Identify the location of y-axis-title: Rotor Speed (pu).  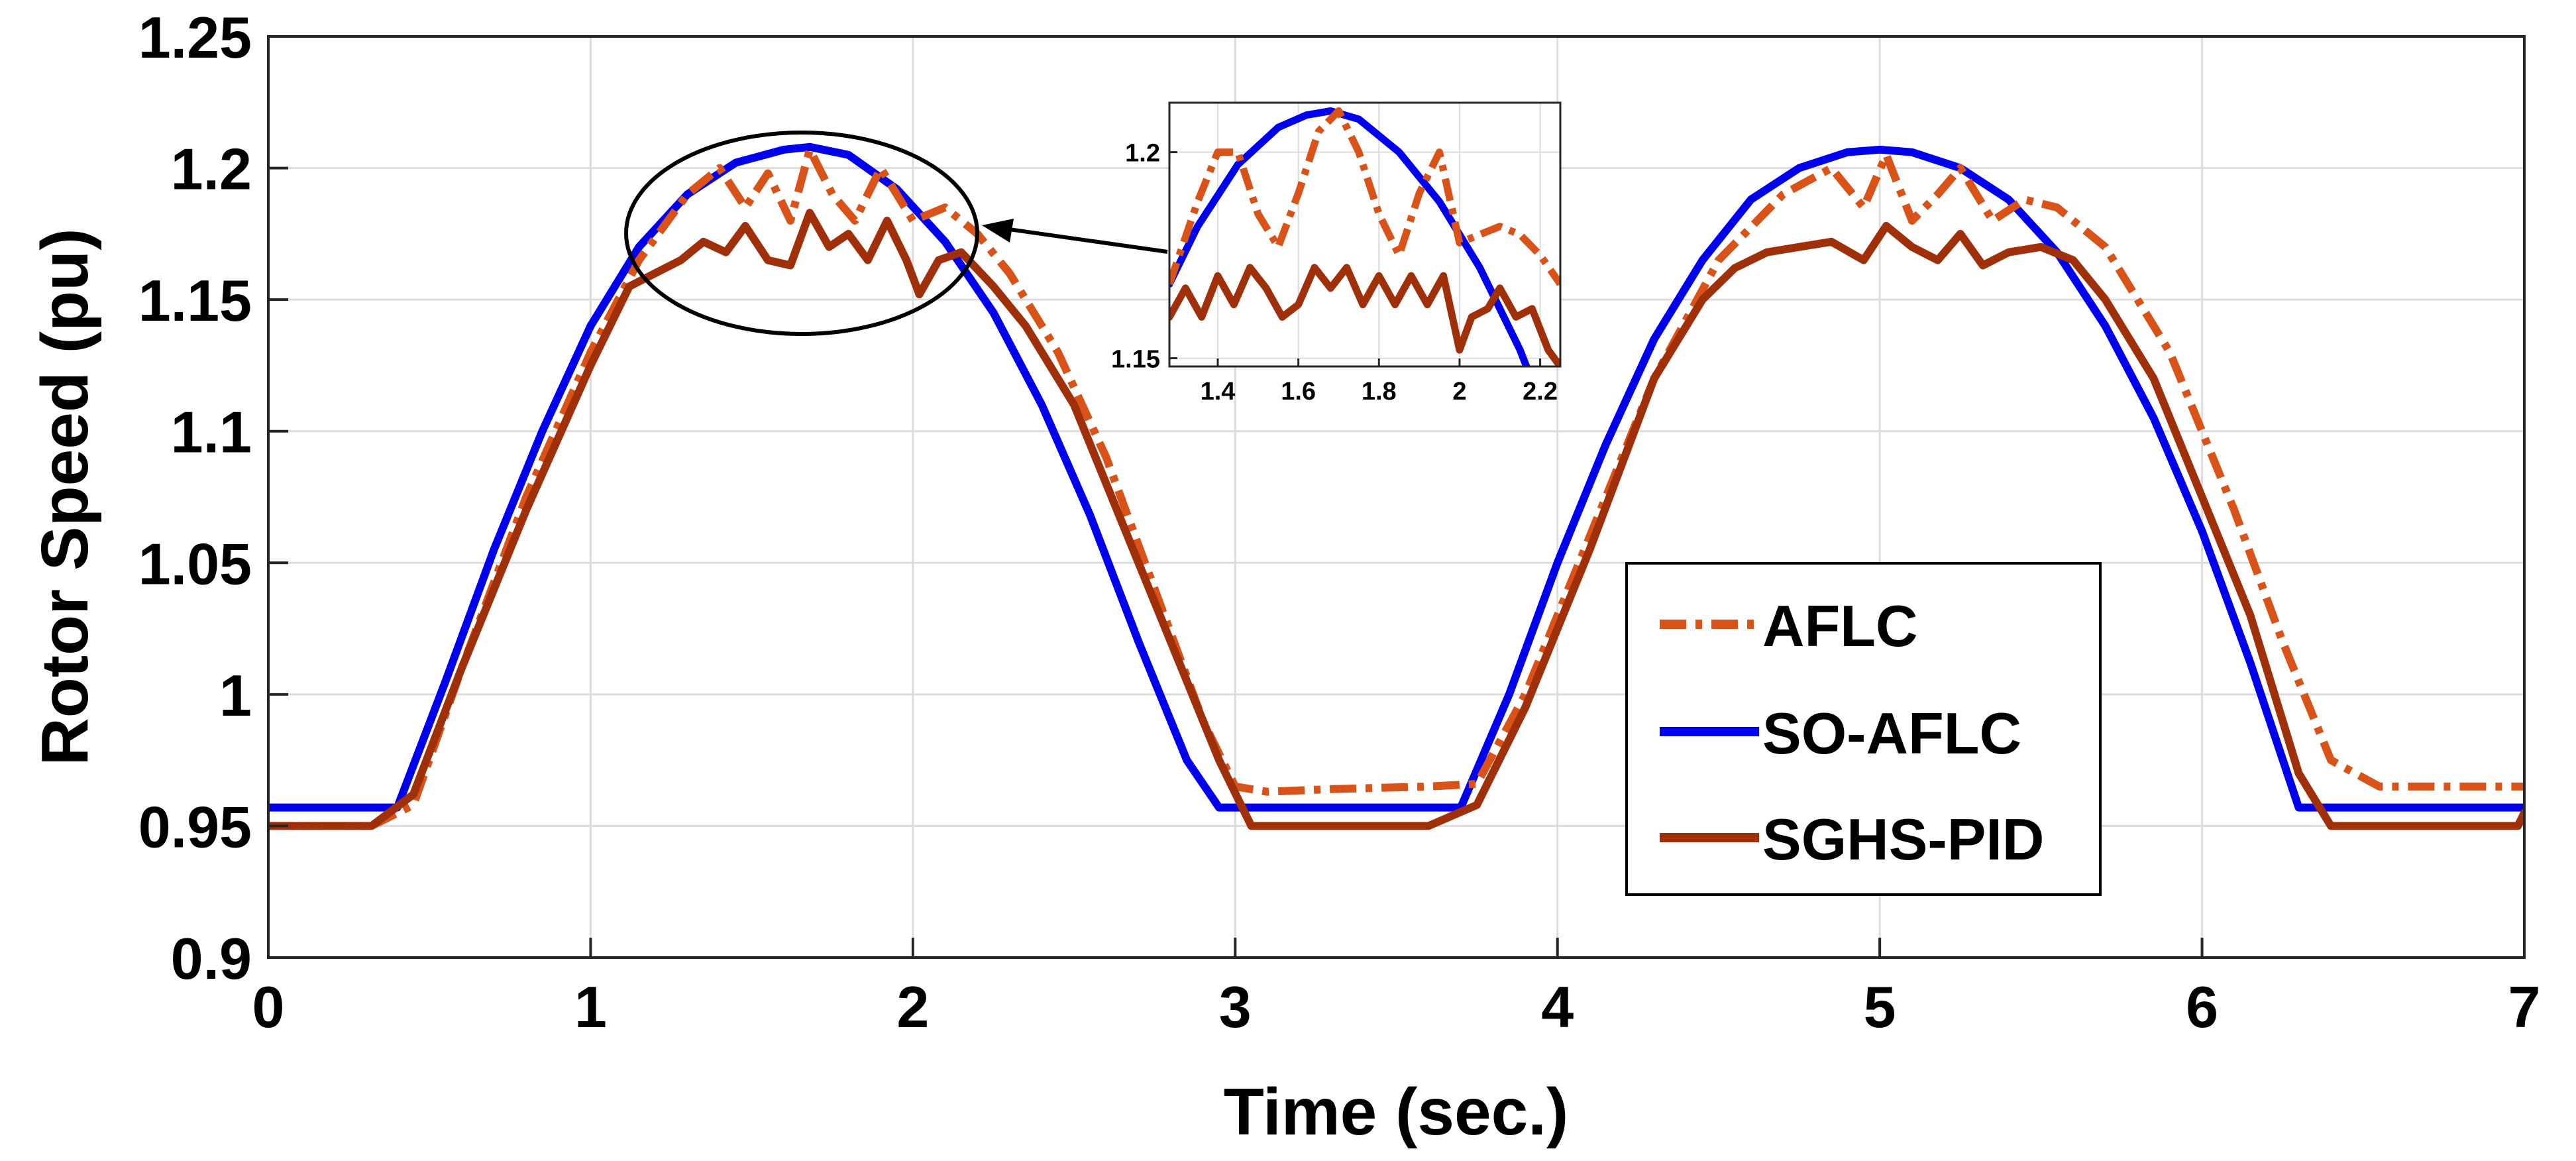
(65, 496).